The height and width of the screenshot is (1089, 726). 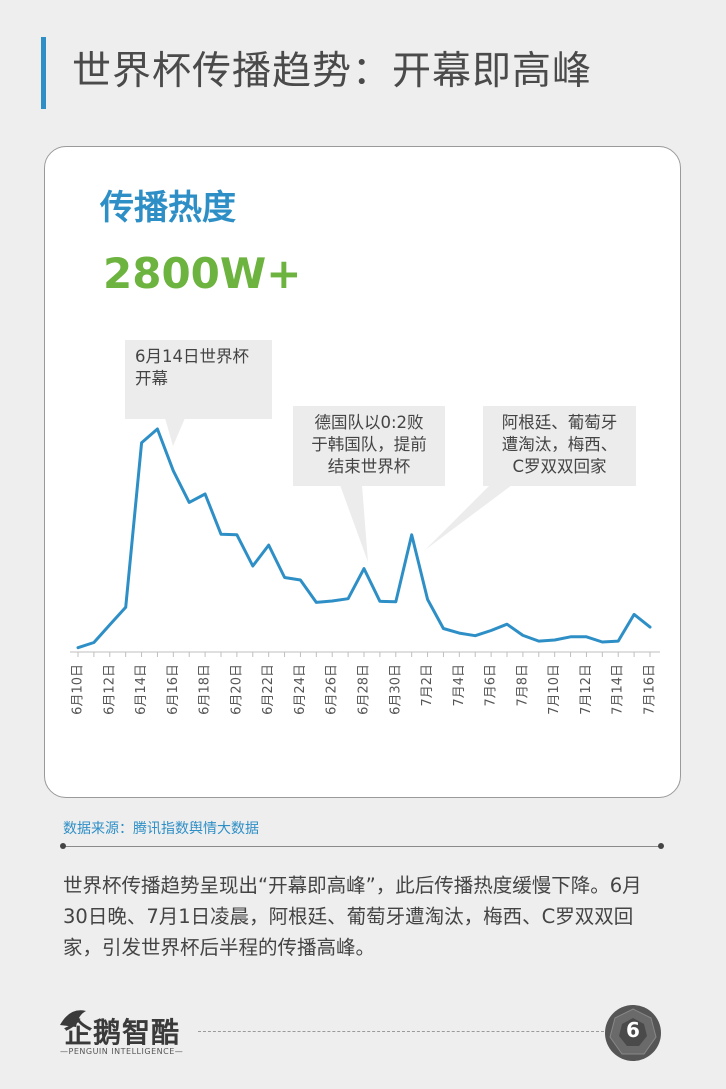 I want to click on logo: 企鹅智酷 —PENGUIN INTELLIGENCE—, so click(x=120, y=1033).